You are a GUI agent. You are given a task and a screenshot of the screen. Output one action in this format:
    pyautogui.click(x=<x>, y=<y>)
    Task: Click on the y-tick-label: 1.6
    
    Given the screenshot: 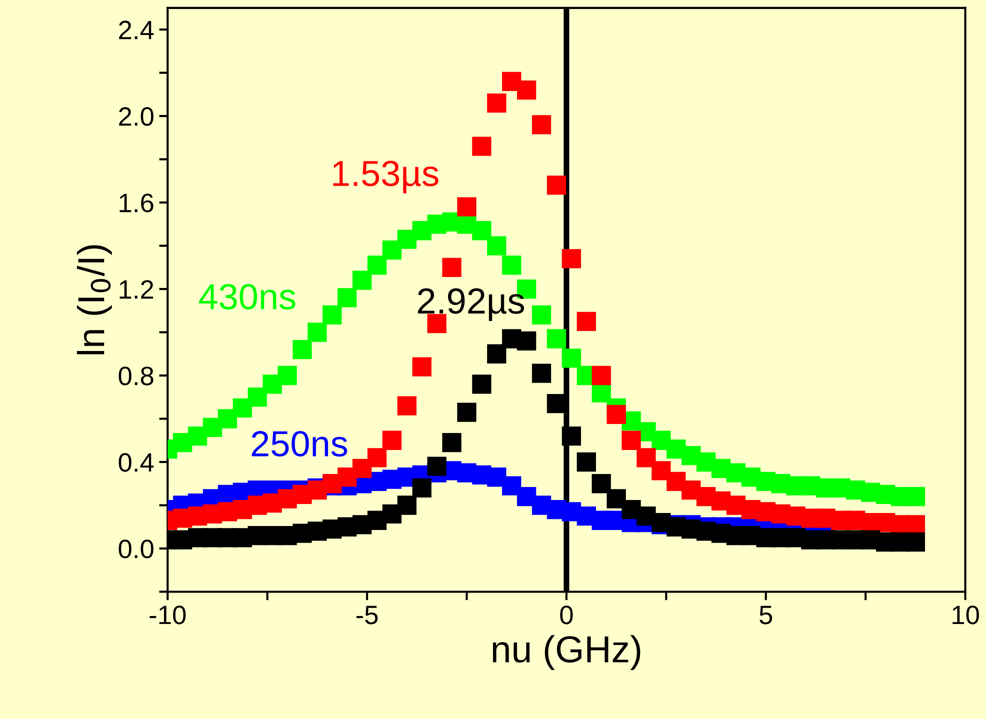 What is the action you would take?
    pyautogui.click(x=137, y=203)
    